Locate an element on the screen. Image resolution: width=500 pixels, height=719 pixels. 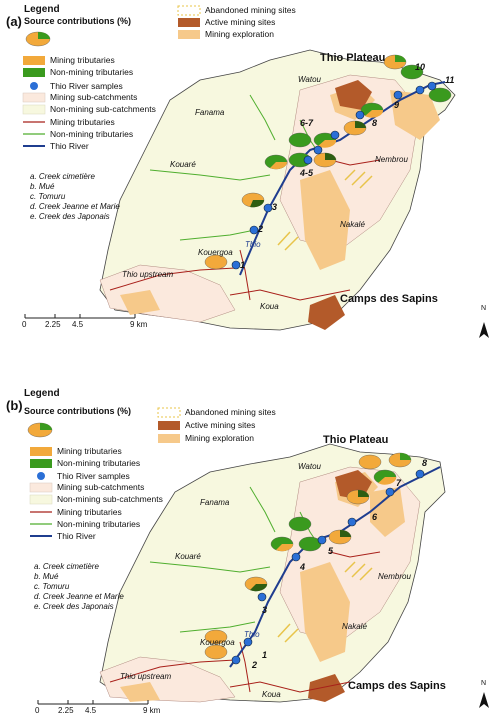
legend-title: Legend is located at coordinates (42, 393).